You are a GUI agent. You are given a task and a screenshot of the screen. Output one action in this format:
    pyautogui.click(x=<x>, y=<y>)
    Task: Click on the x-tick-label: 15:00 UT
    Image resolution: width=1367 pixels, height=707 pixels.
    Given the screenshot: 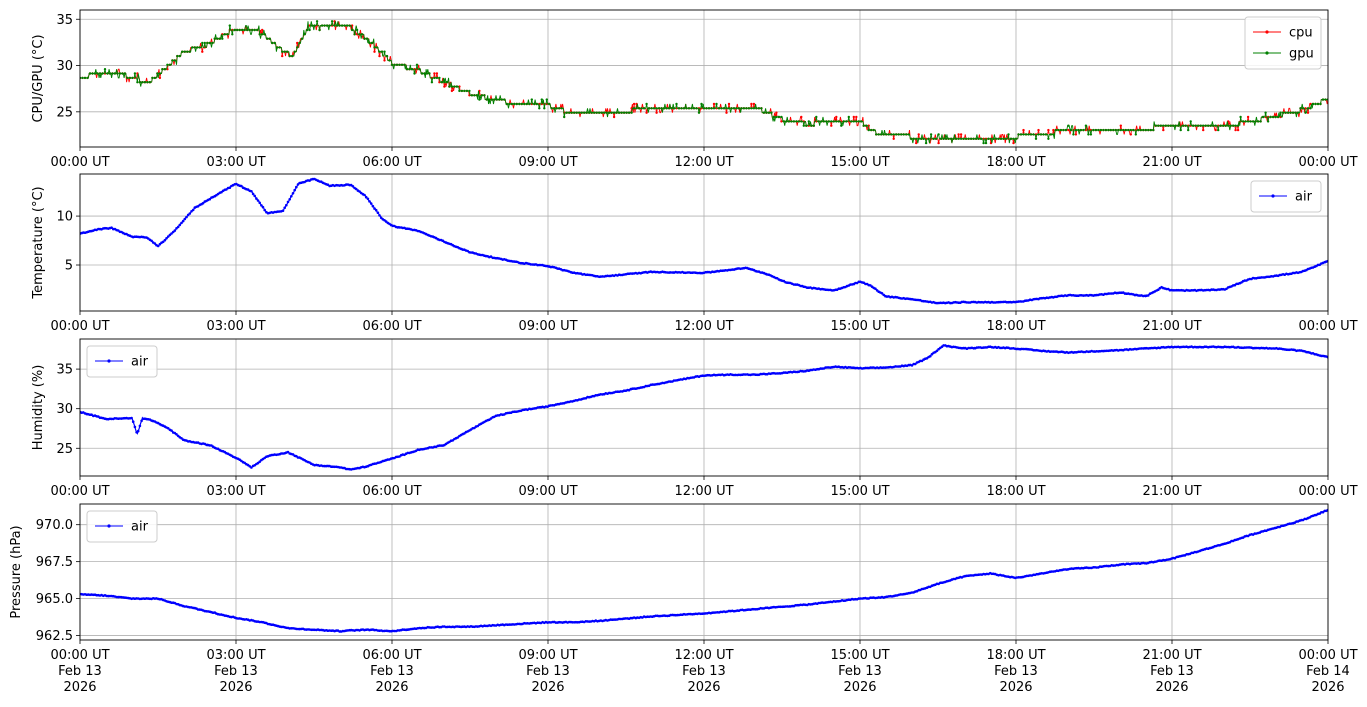 What is the action you would take?
    pyautogui.click(x=859, y=162)
    